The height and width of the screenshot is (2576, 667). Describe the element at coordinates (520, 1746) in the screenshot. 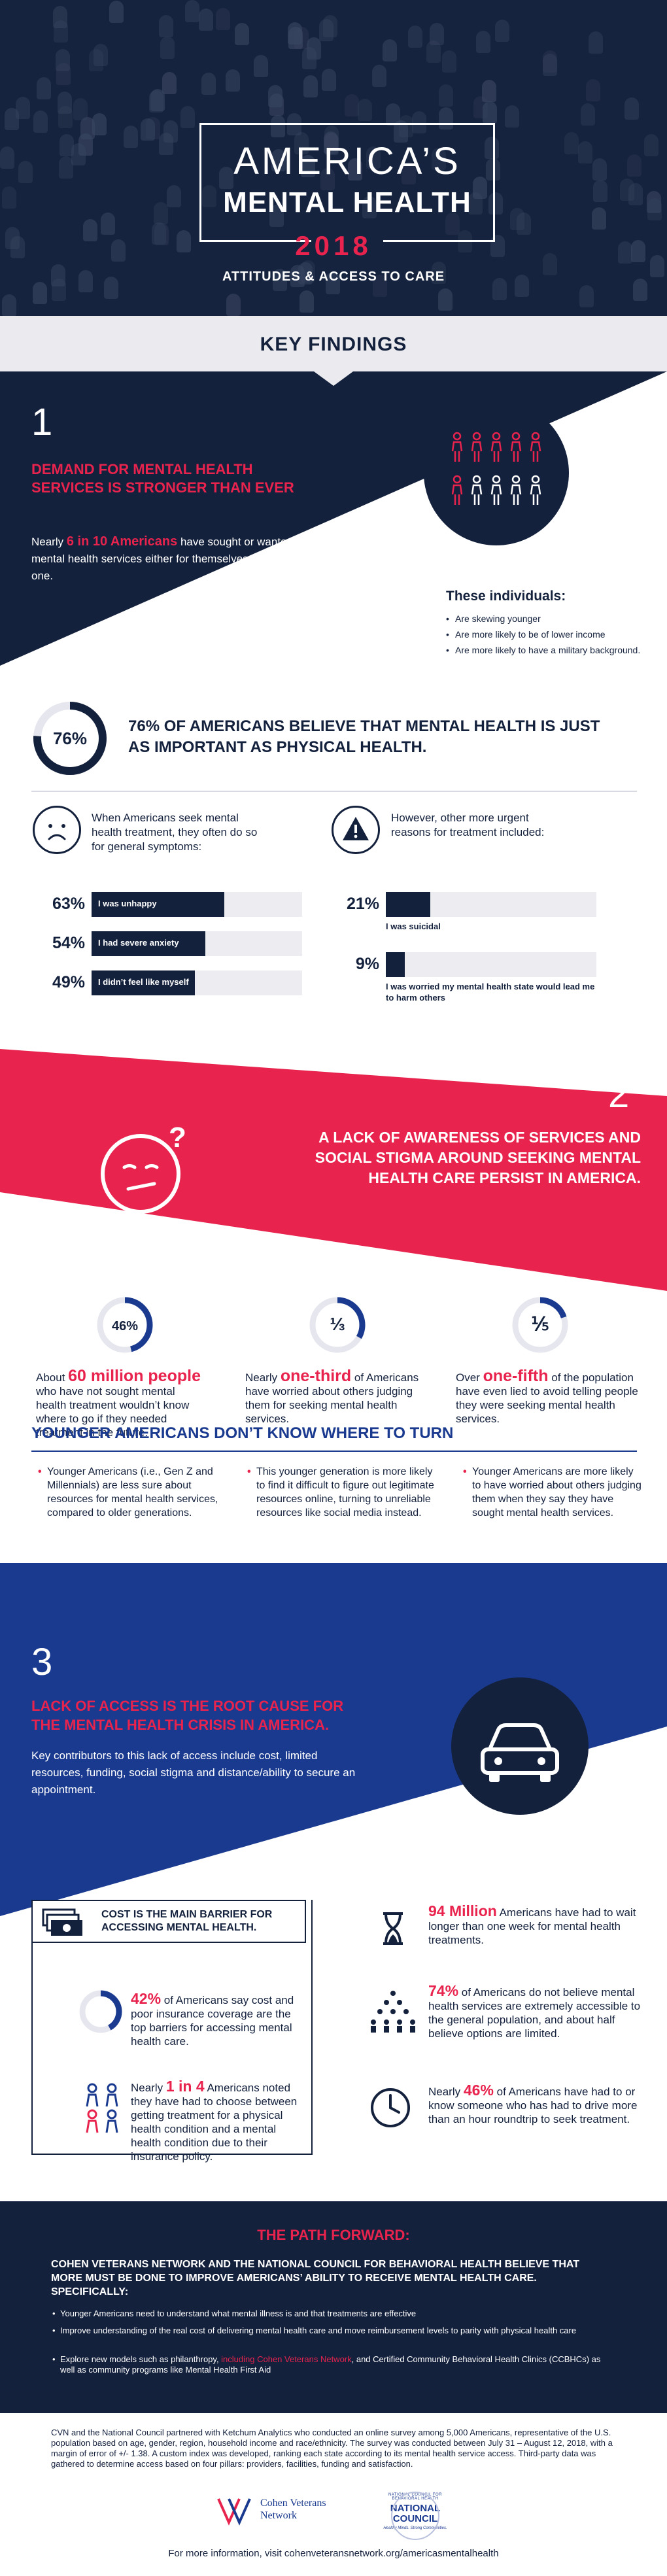

I see `car-icon-circle` at that location.